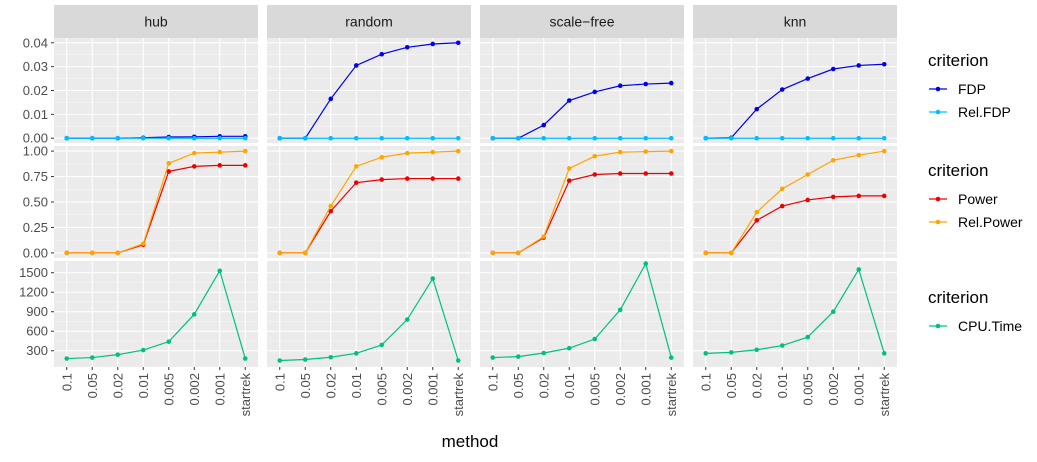  I want to click on panel-background, so click(795, 314).